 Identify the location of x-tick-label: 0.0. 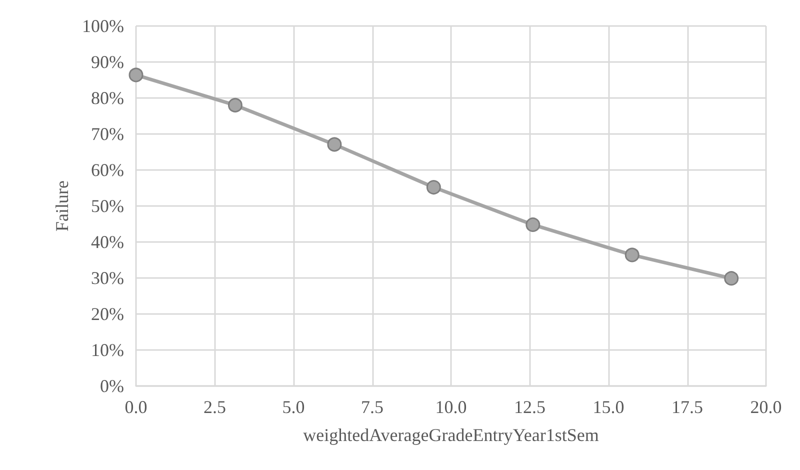
(136, 407).